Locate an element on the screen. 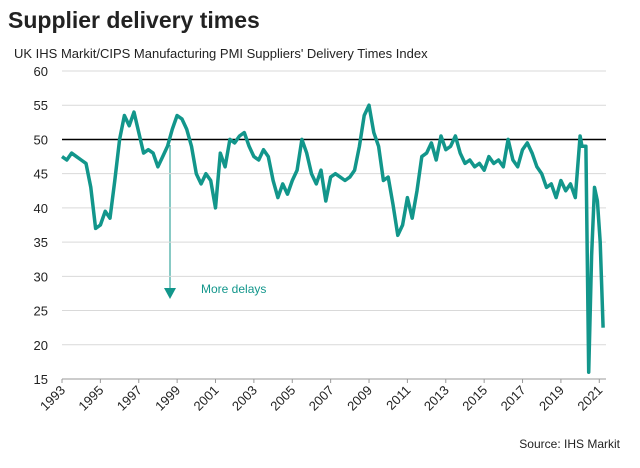 The image size is (640, 468). x-tick-label: 2015 is located at coordinates (474, 398).